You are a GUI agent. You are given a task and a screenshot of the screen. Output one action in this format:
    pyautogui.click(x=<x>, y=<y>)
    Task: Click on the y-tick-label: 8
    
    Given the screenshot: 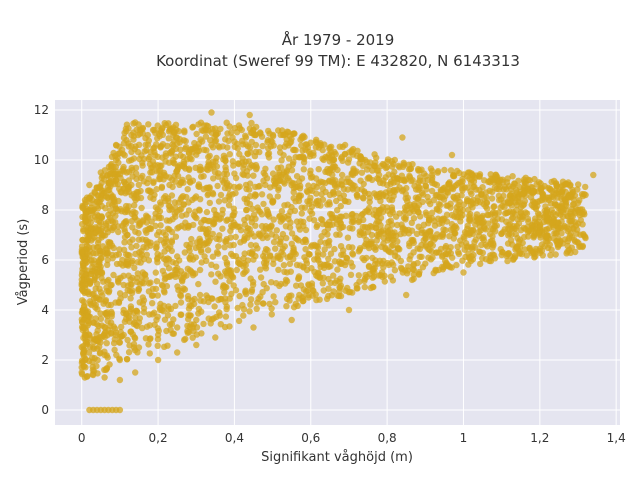 What is the action you would take?
    pyautogui.click(x=45, y=210)
    